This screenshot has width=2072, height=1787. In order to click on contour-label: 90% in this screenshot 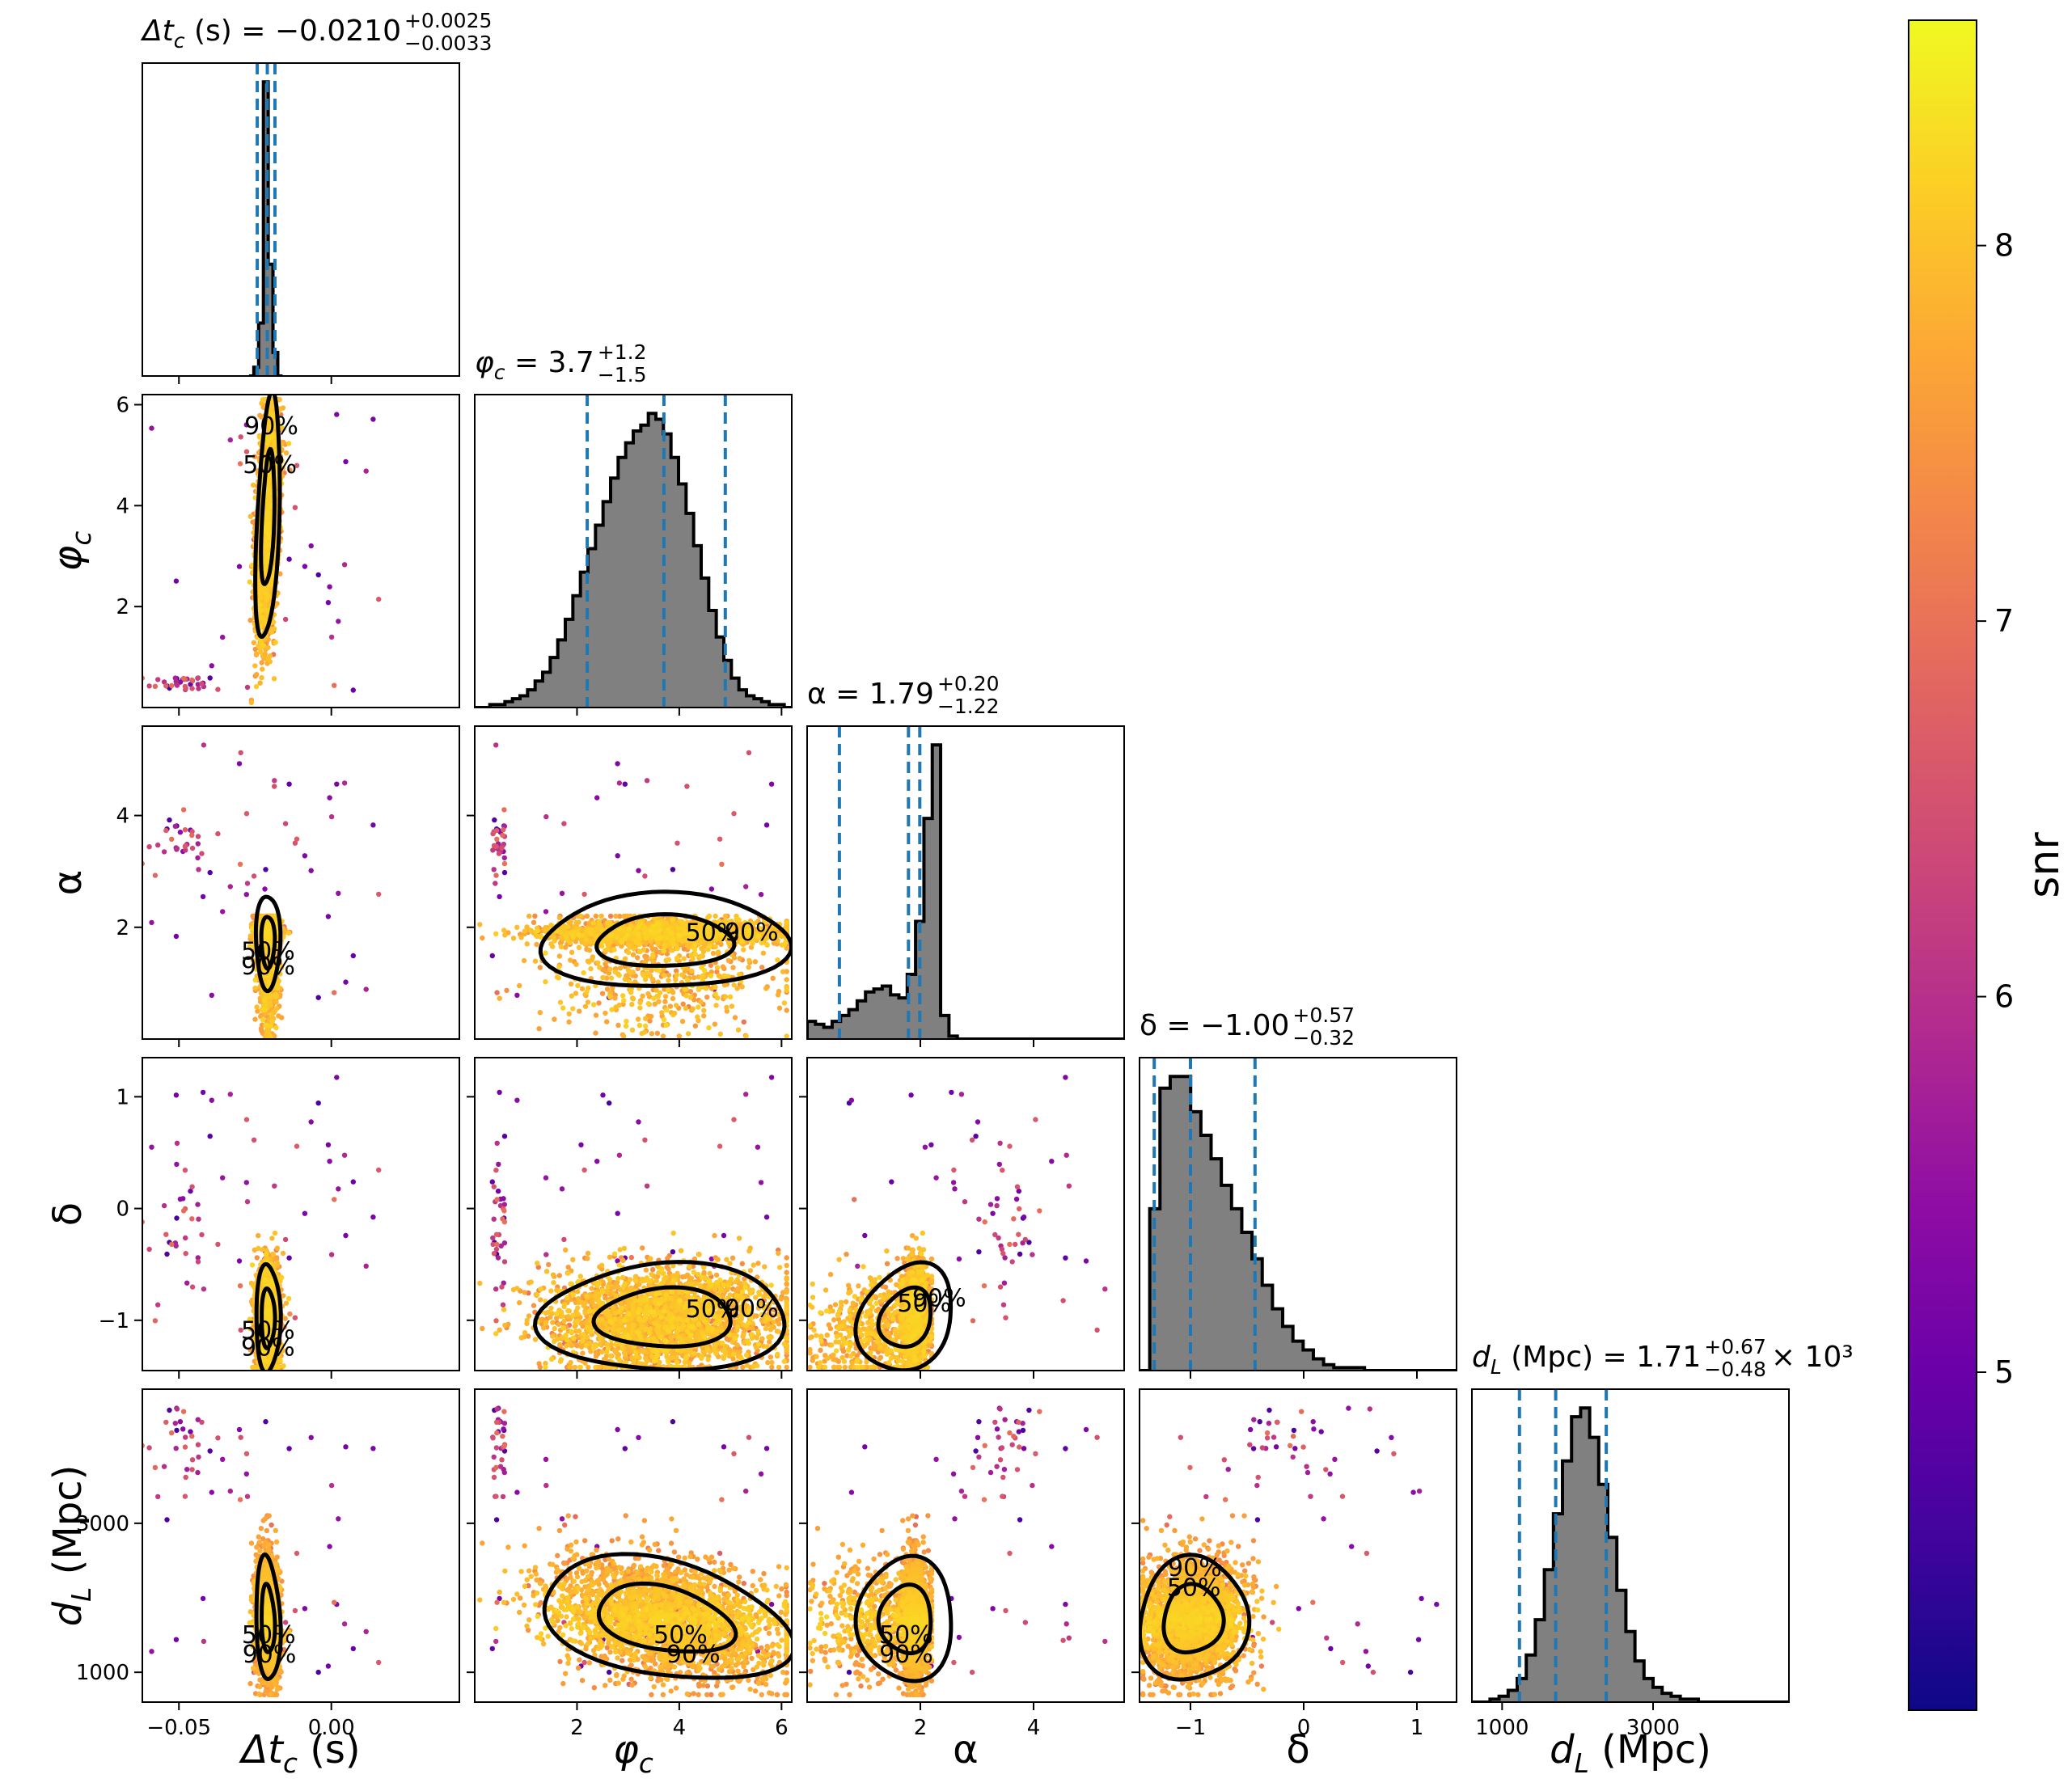, I will do `click(271, 426)`.